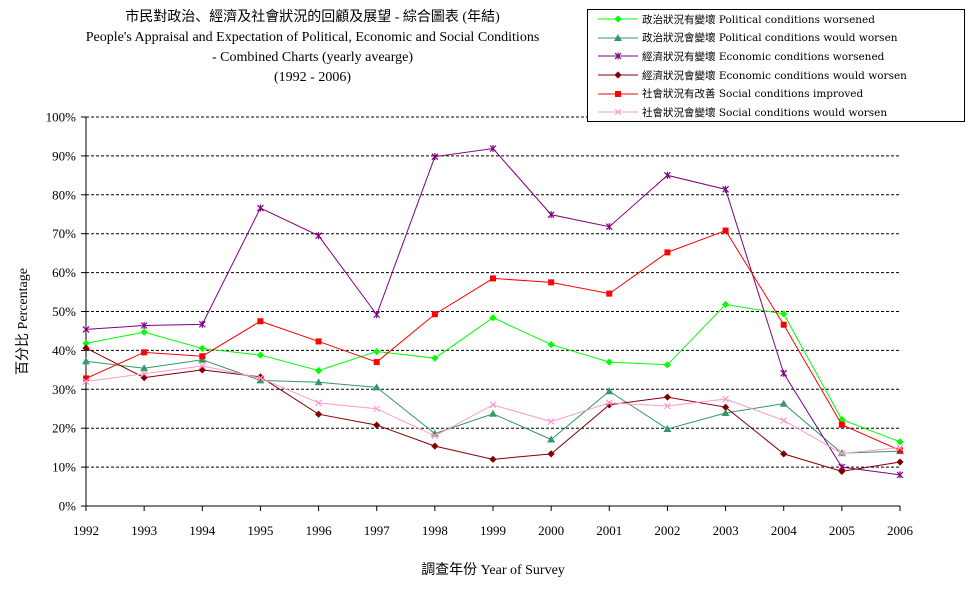  I want to click on y-tick-label: 30%, so click(64, 389).